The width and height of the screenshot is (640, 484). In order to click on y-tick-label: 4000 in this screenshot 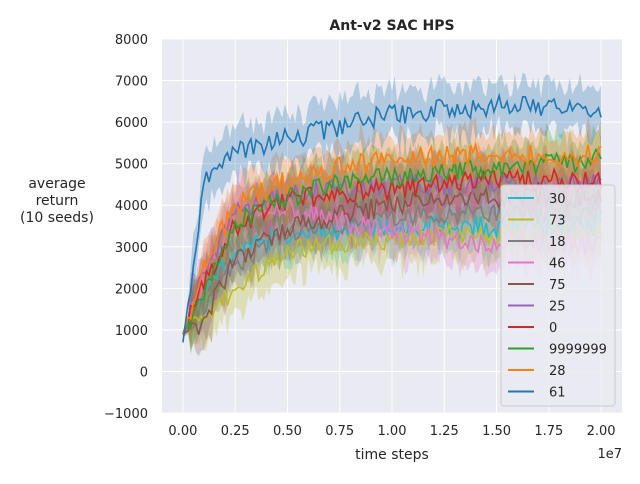, I will do `click(131, 206)`.